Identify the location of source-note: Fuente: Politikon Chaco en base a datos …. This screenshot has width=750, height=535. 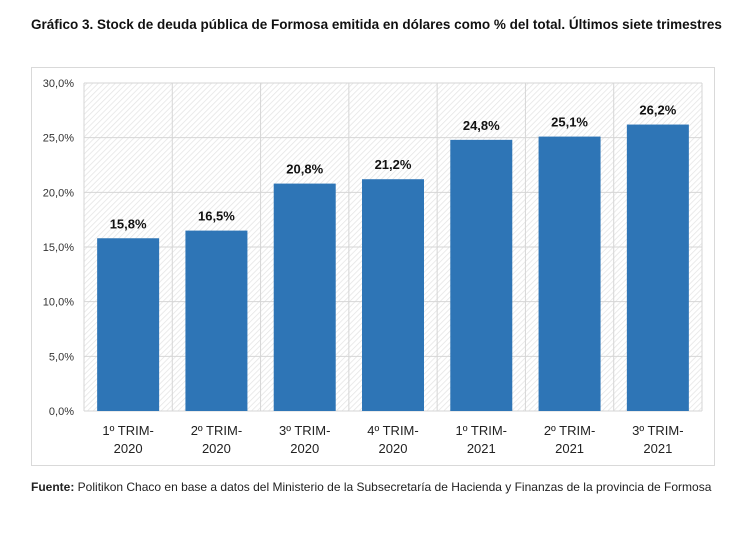
(381, 487).